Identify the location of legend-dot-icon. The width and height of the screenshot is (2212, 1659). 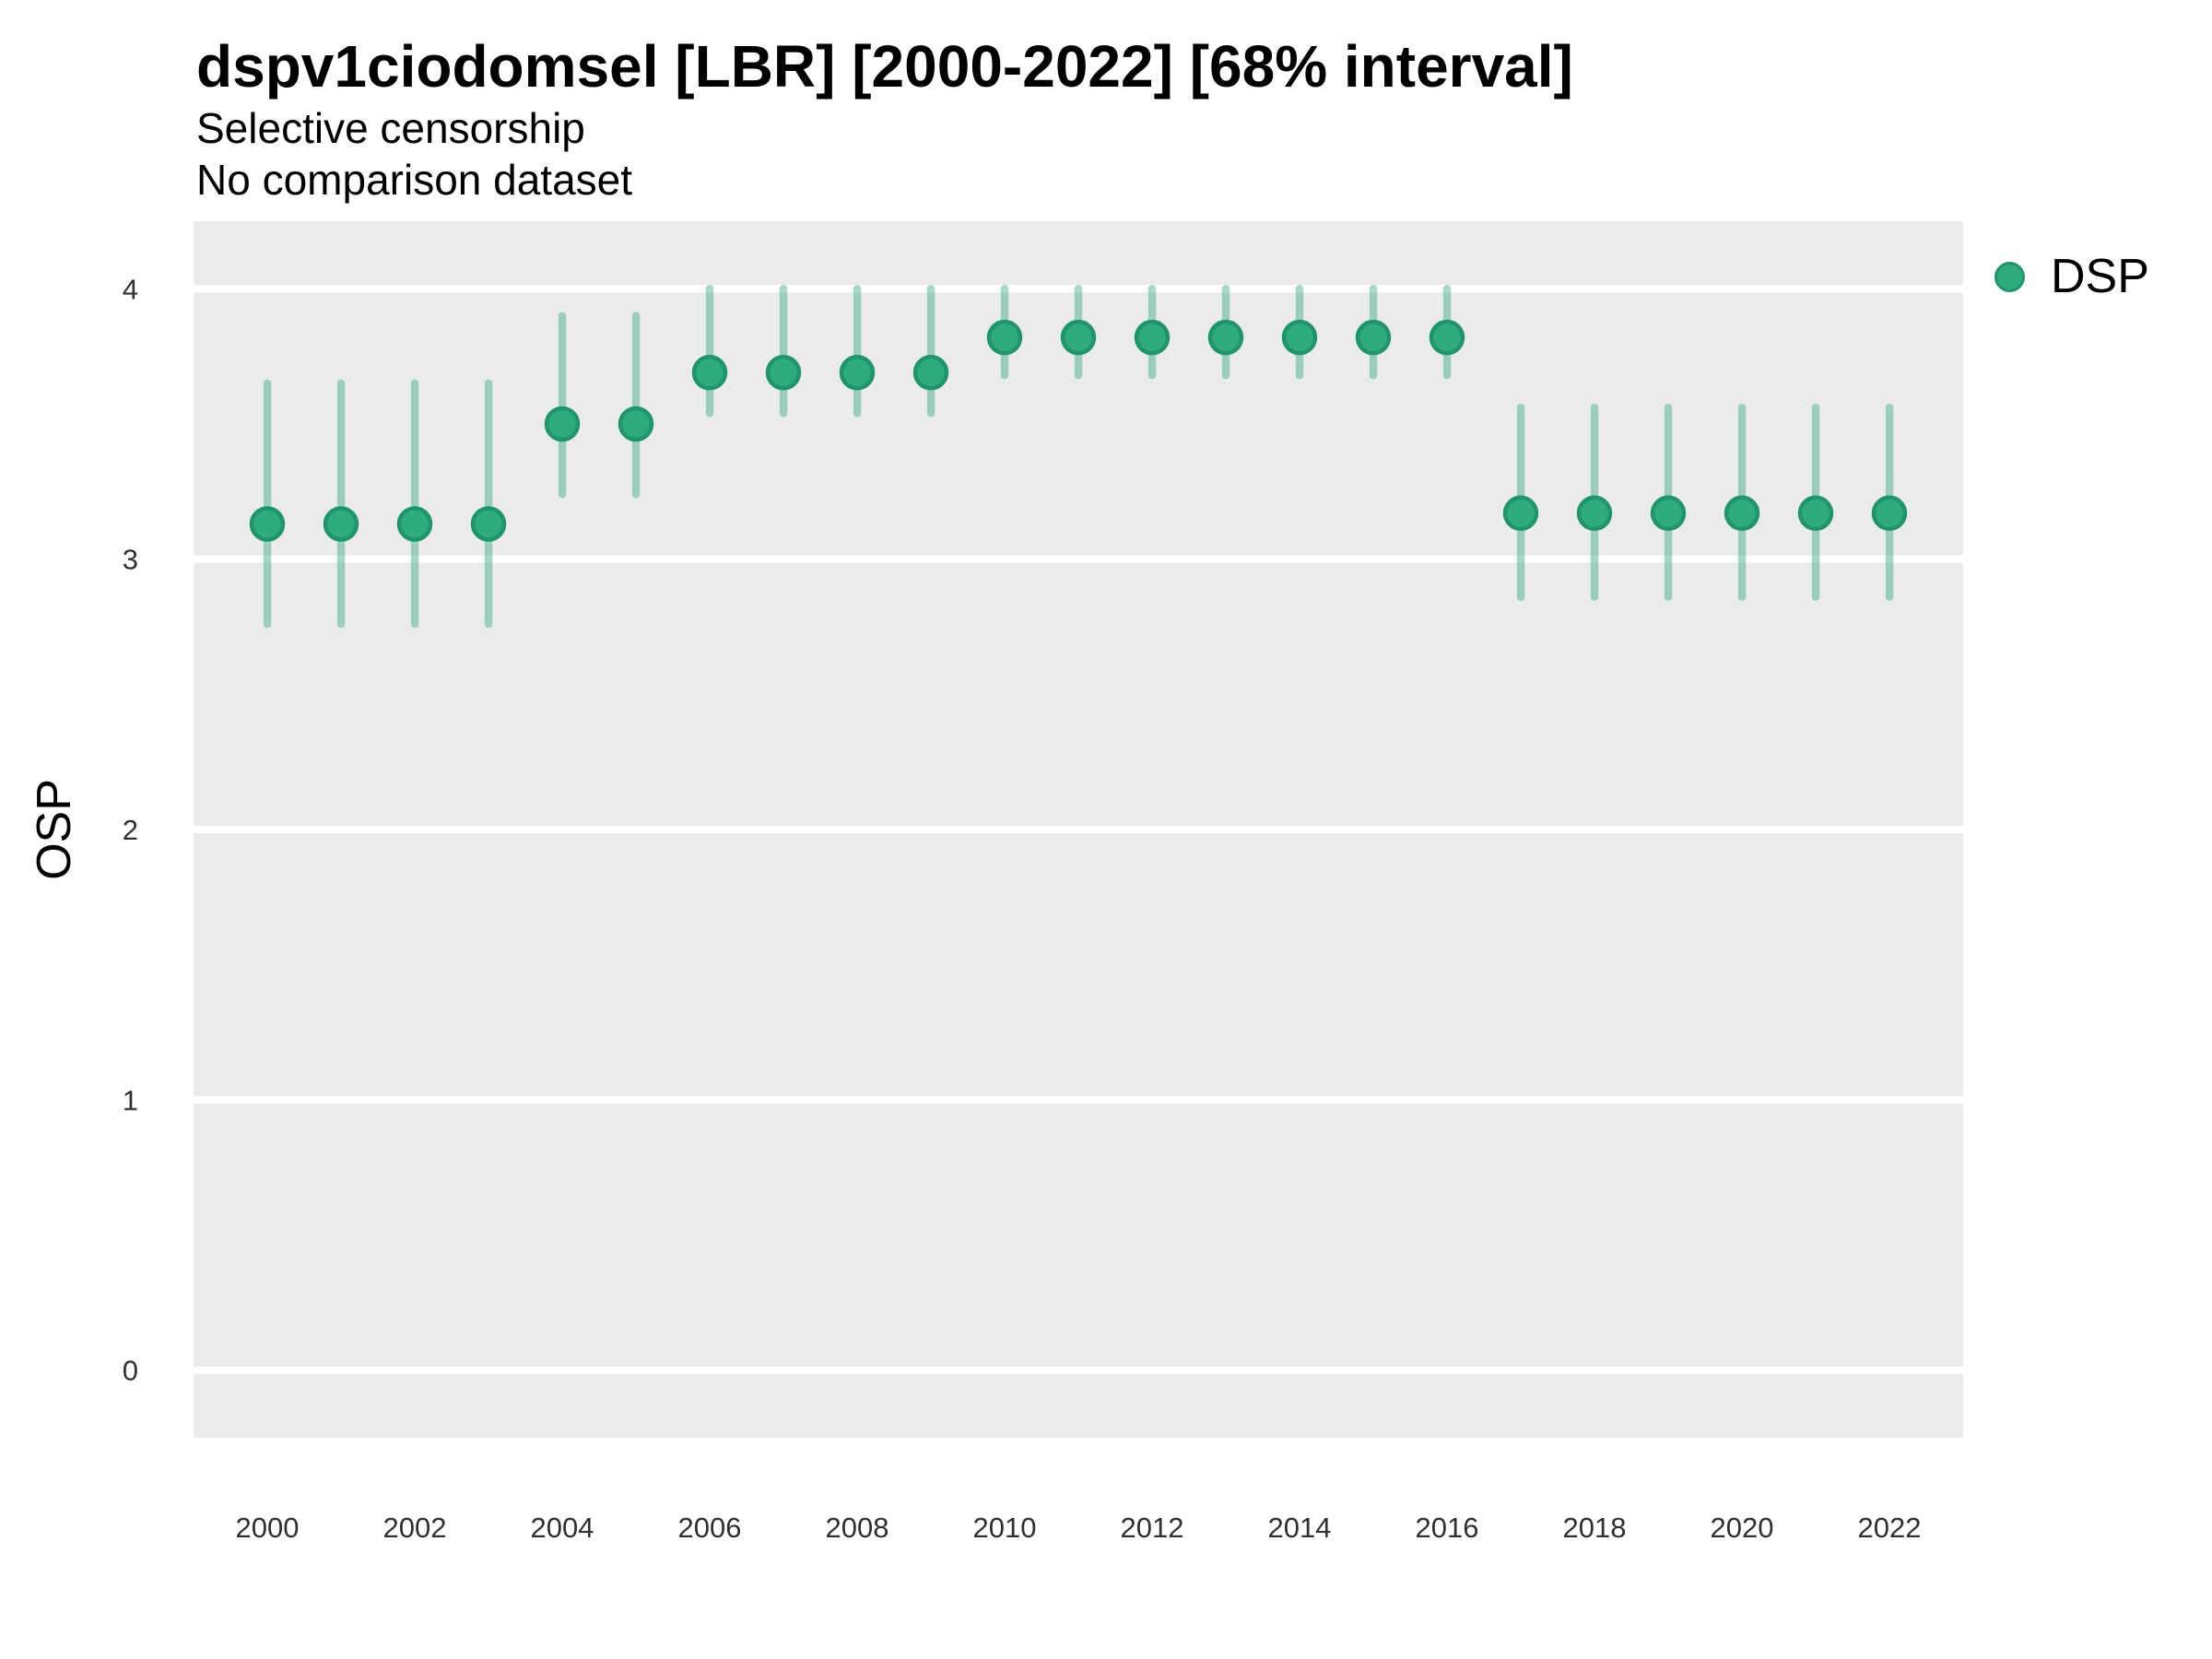
(2009, 276).